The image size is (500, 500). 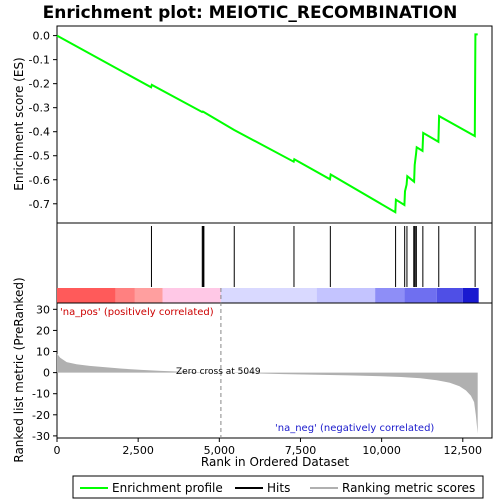 I want to click on chart-title: Enrichment plot: MEIOTIC_RECOMBINATION, so click(x=250, y=13).